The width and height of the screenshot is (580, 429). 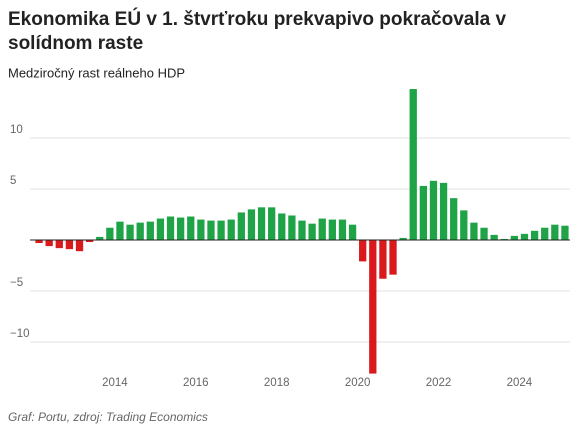 What do you see at coordinates (108, 417) in the screenshot?
I see `footer: Graf: Portu, zdroj: Trading Economics` at bounding box center [108, 417].